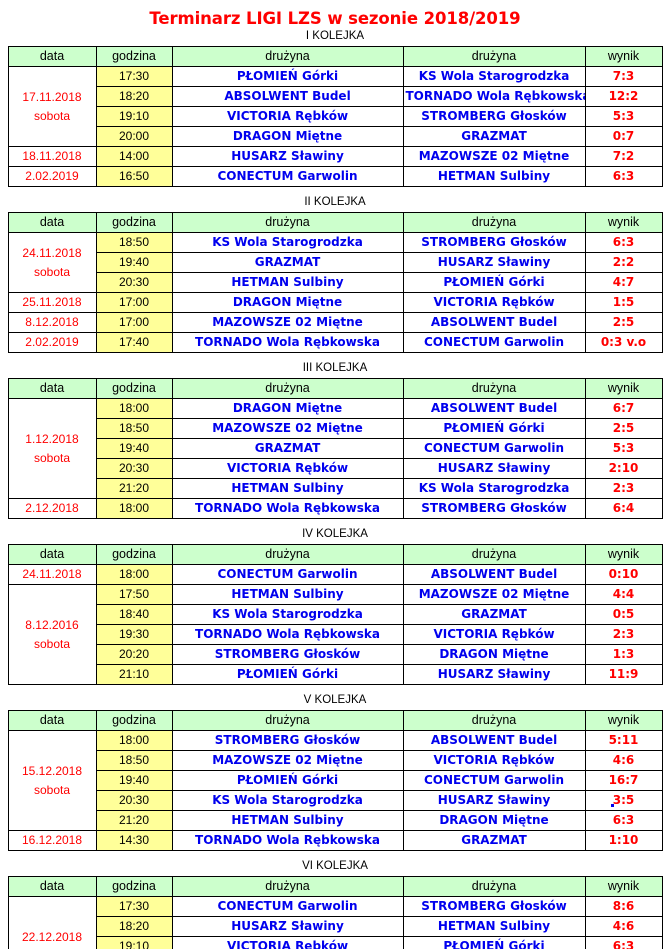 The height and width of the screenshot is (949, 670). What do you see at coordinates (287, 554) in the screenshot?
I see `column-header-home: drużyna` at bounding box center [287, 554].